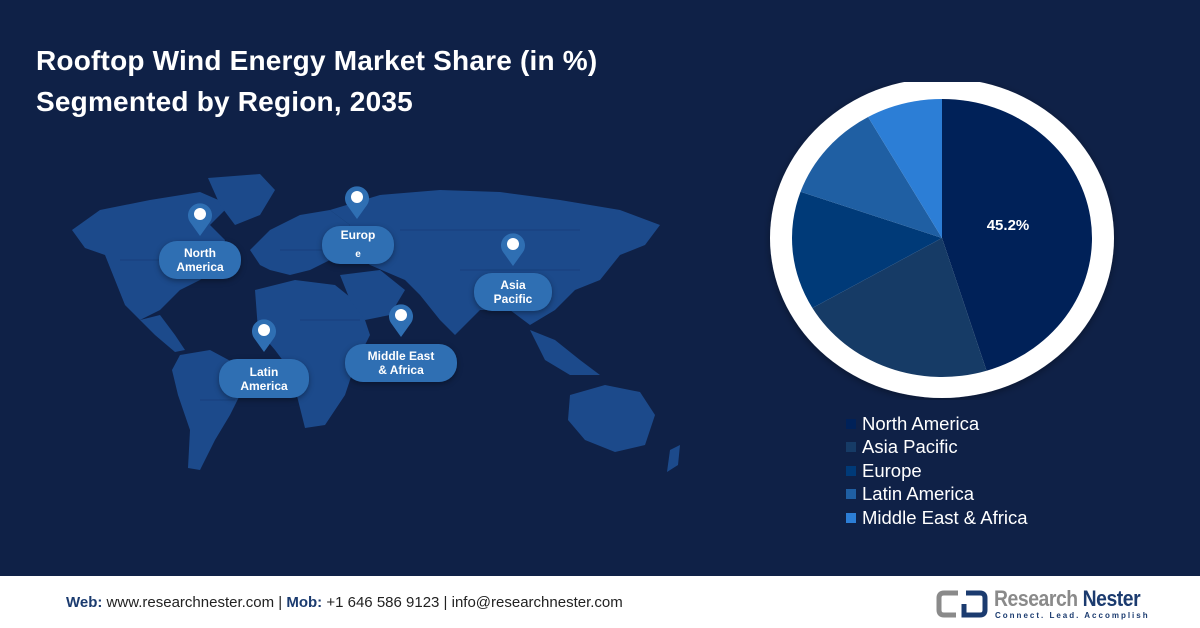 The image size is (1200, 628). What do you see at coordinates (401, 356) in the screenshot?
I see `pin-label: Middle East` at bounding box center [401, 356].